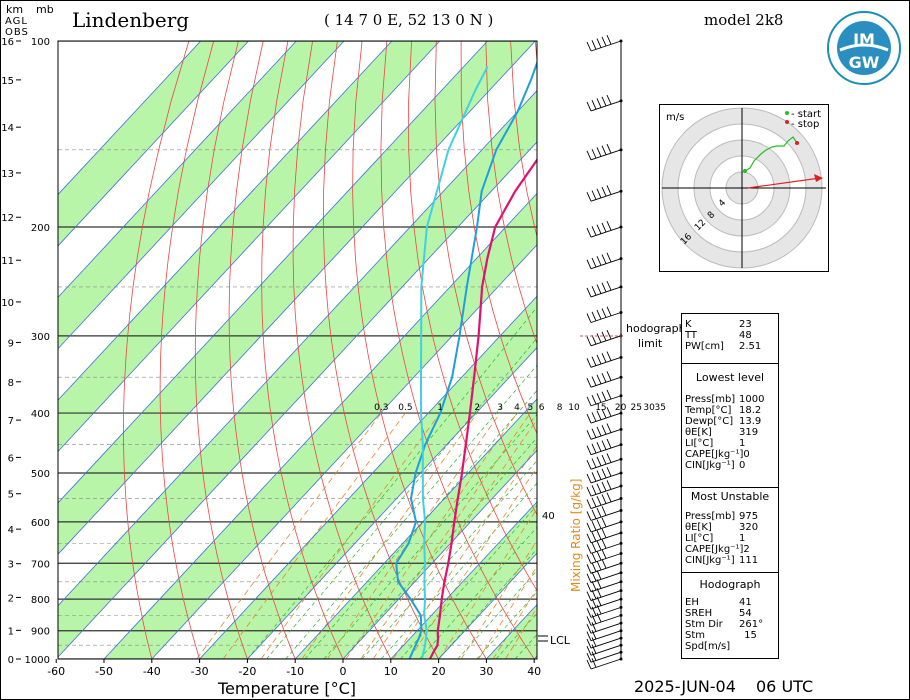 This screenshot has width=910, height=700. Describe the element at coordinates (688, 324) in the screenshot. I see `top-index-label: K` at that location.